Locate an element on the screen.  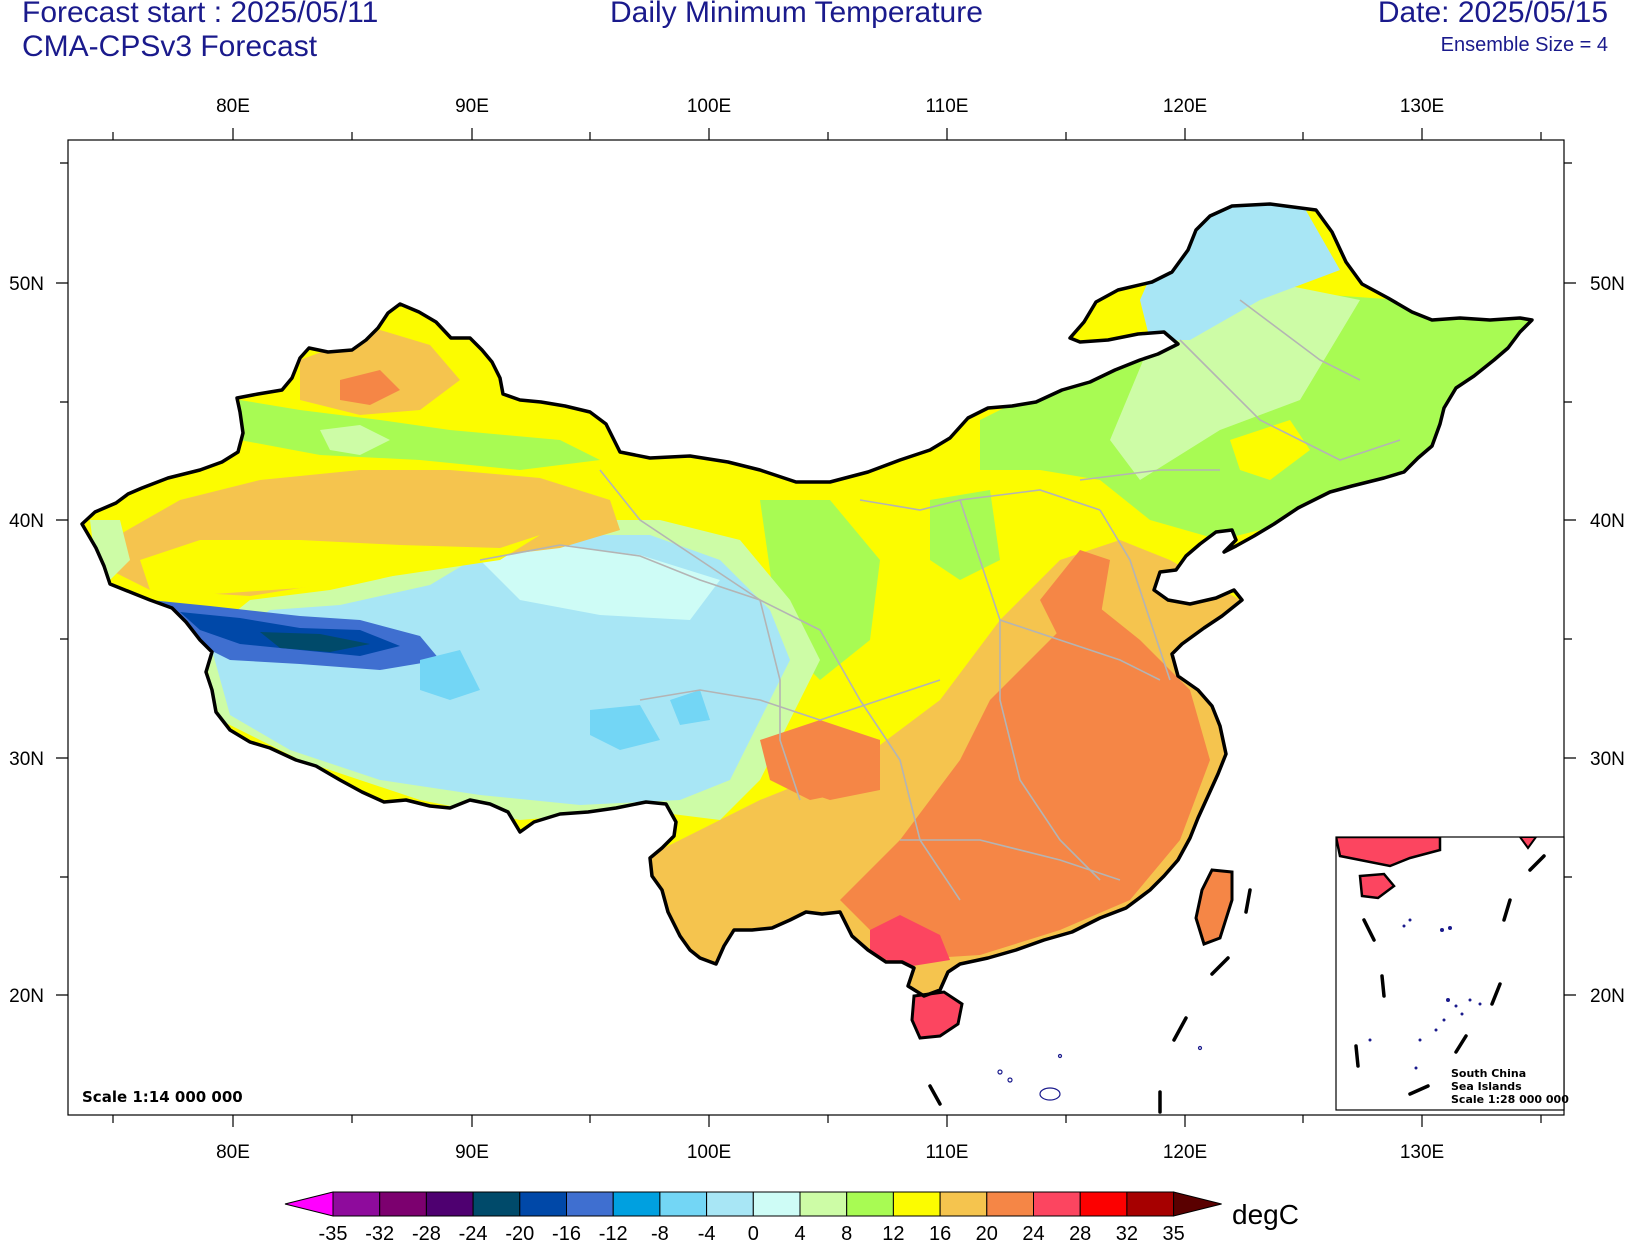
colorbar-unit-label: degC is located at coordinates (1265, 1214).